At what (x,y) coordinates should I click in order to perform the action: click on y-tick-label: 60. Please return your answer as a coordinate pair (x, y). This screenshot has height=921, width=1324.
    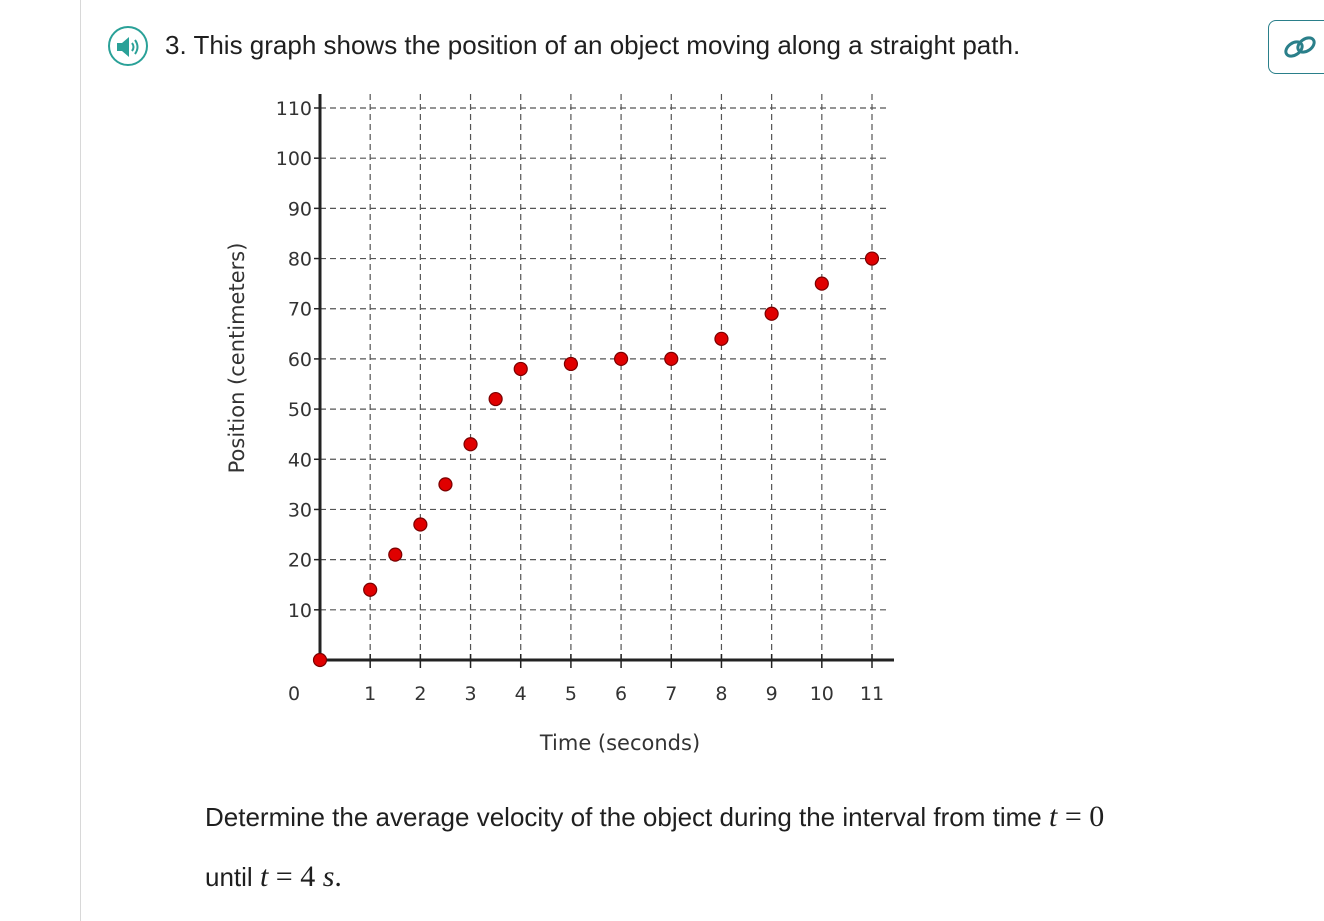
    Looking at the image, I should click on (300, 360).